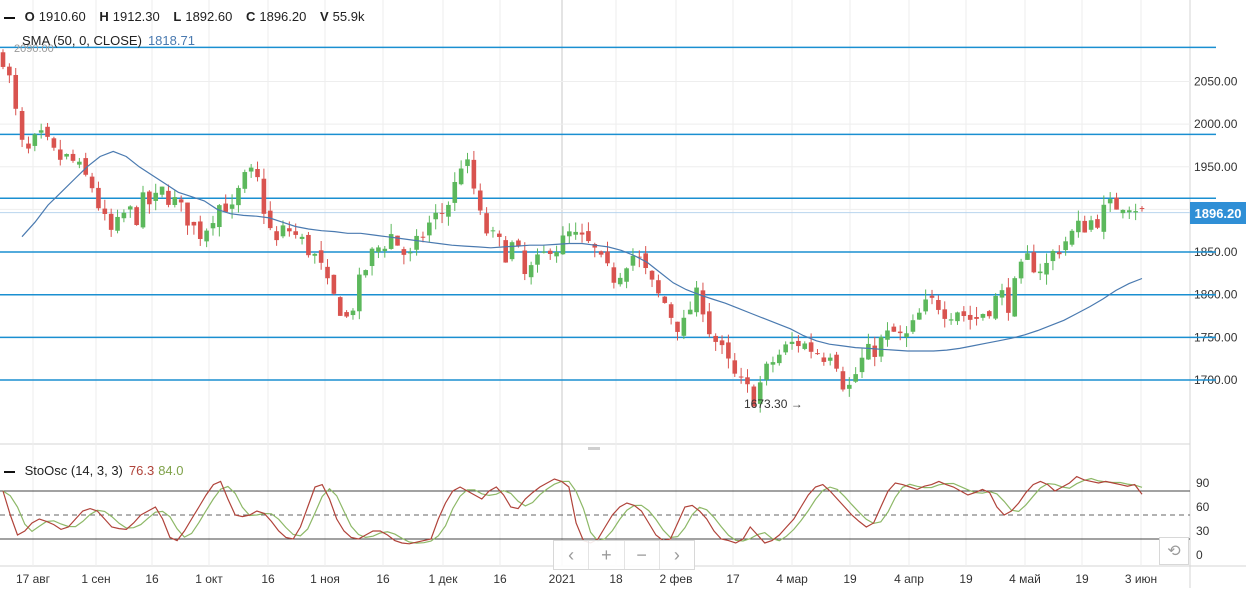  Describe the element at coordinates (1199, 555) in the screenshot. I see `osc-y-tick-label: 0` at that location.